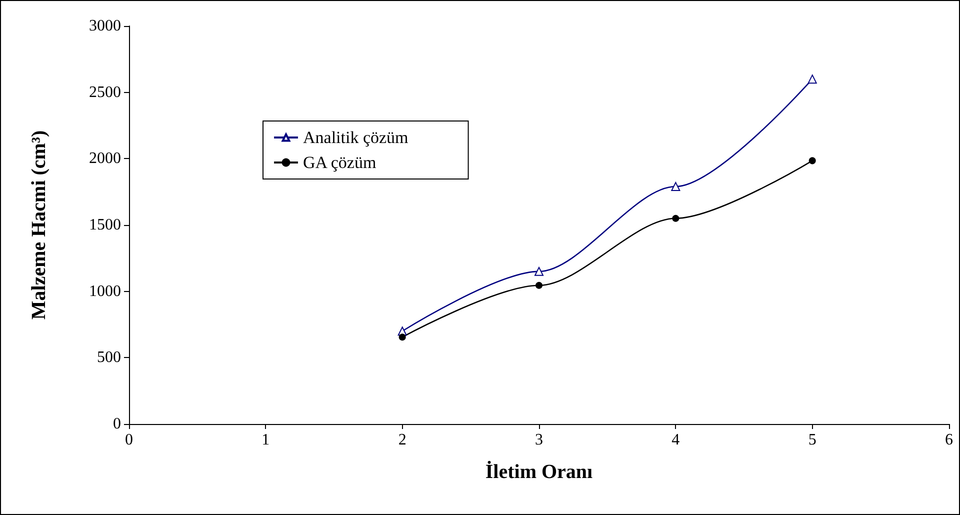 This screenshot has height=515, width=960. What do you see at coordinates (539, 471) in the screenshot?
I see `x-axis-title: İletim Oranı` at bounding box center [539, 471].